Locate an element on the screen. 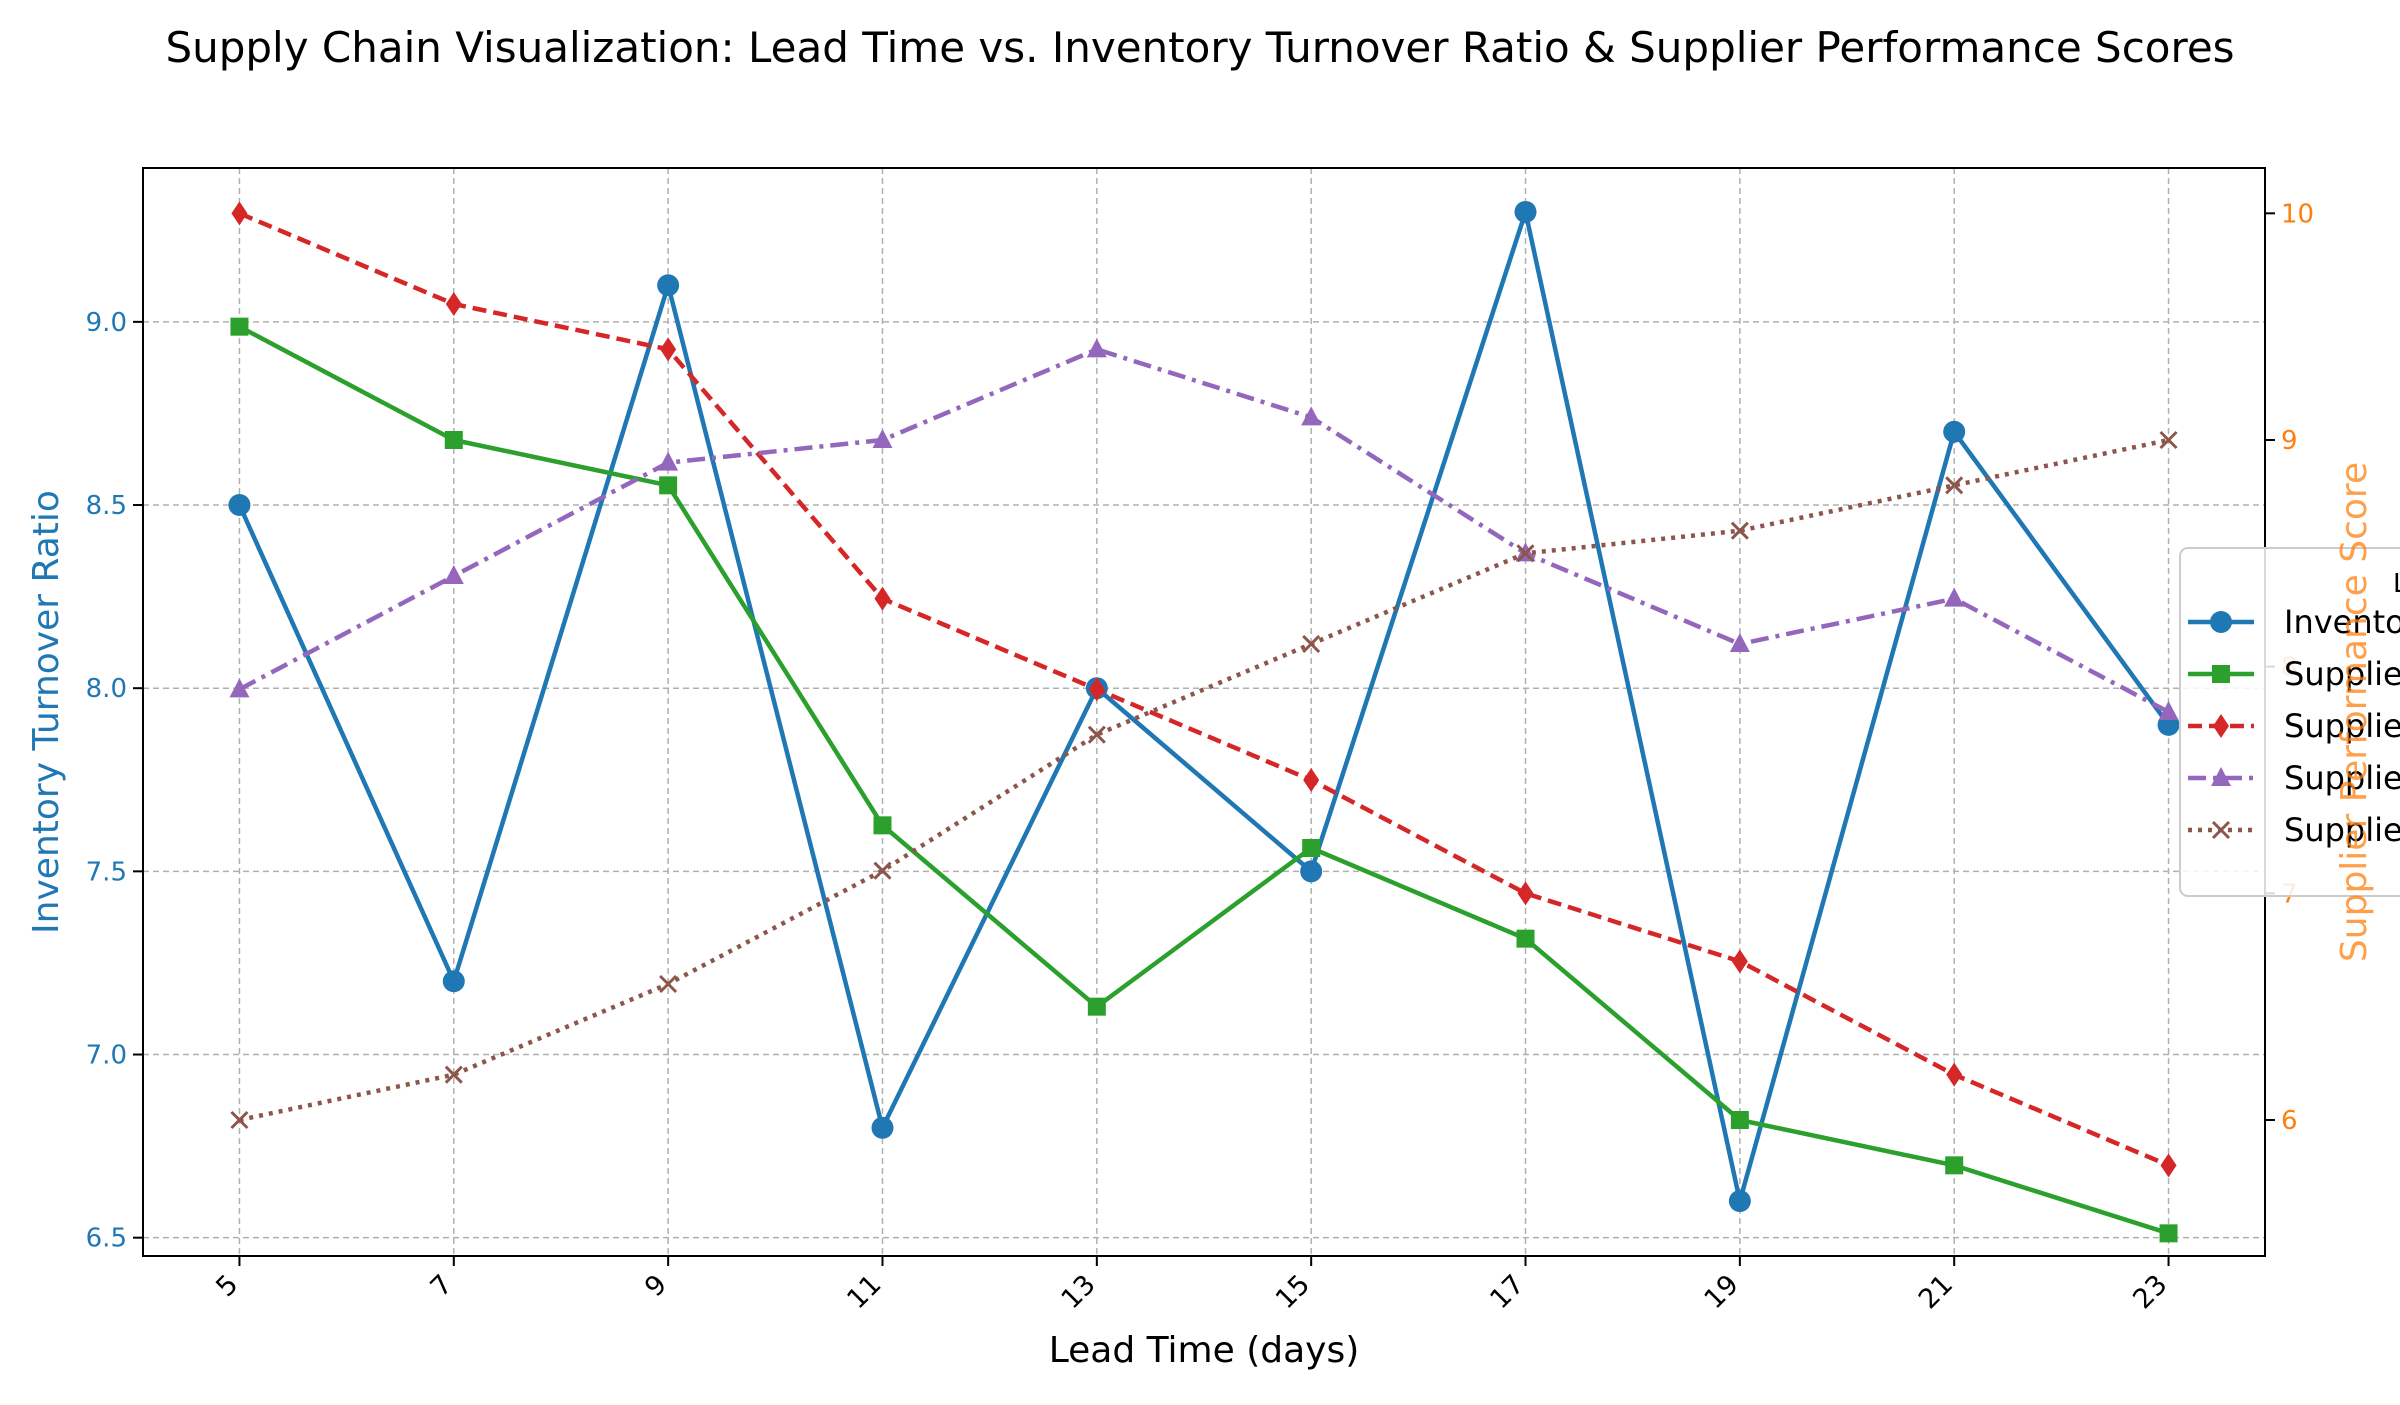 The image size is (2400, 1405). x-tick-label: 5 is located at coordinates (227, 1286).